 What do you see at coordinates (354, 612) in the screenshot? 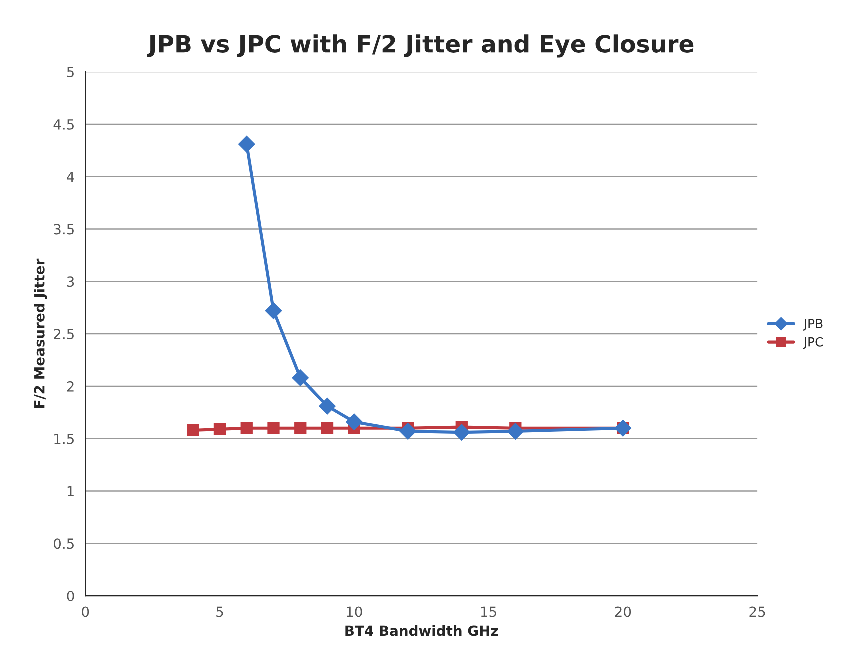
I see `x-tick-label: 10` at bounding box center [354, 612].